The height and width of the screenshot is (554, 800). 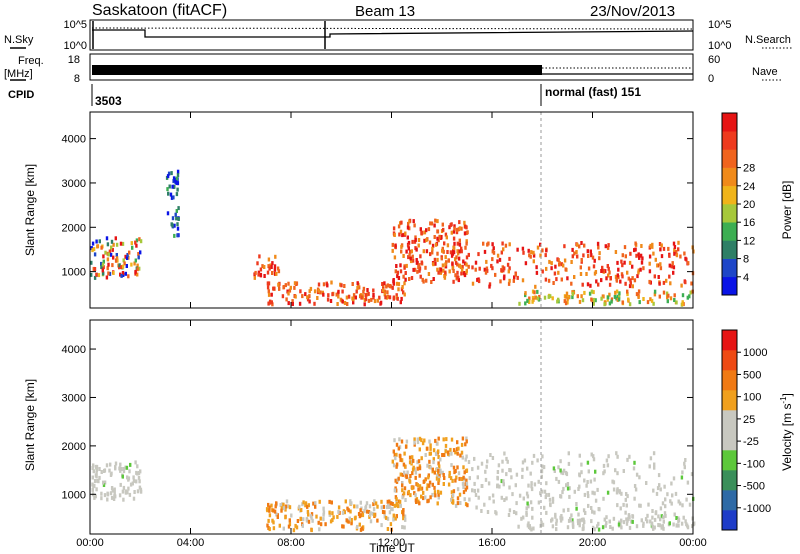 What do you see at coordinates (729, 460) in the screenshot?
I see `colorbar-block` at bounding box center [729, 460].